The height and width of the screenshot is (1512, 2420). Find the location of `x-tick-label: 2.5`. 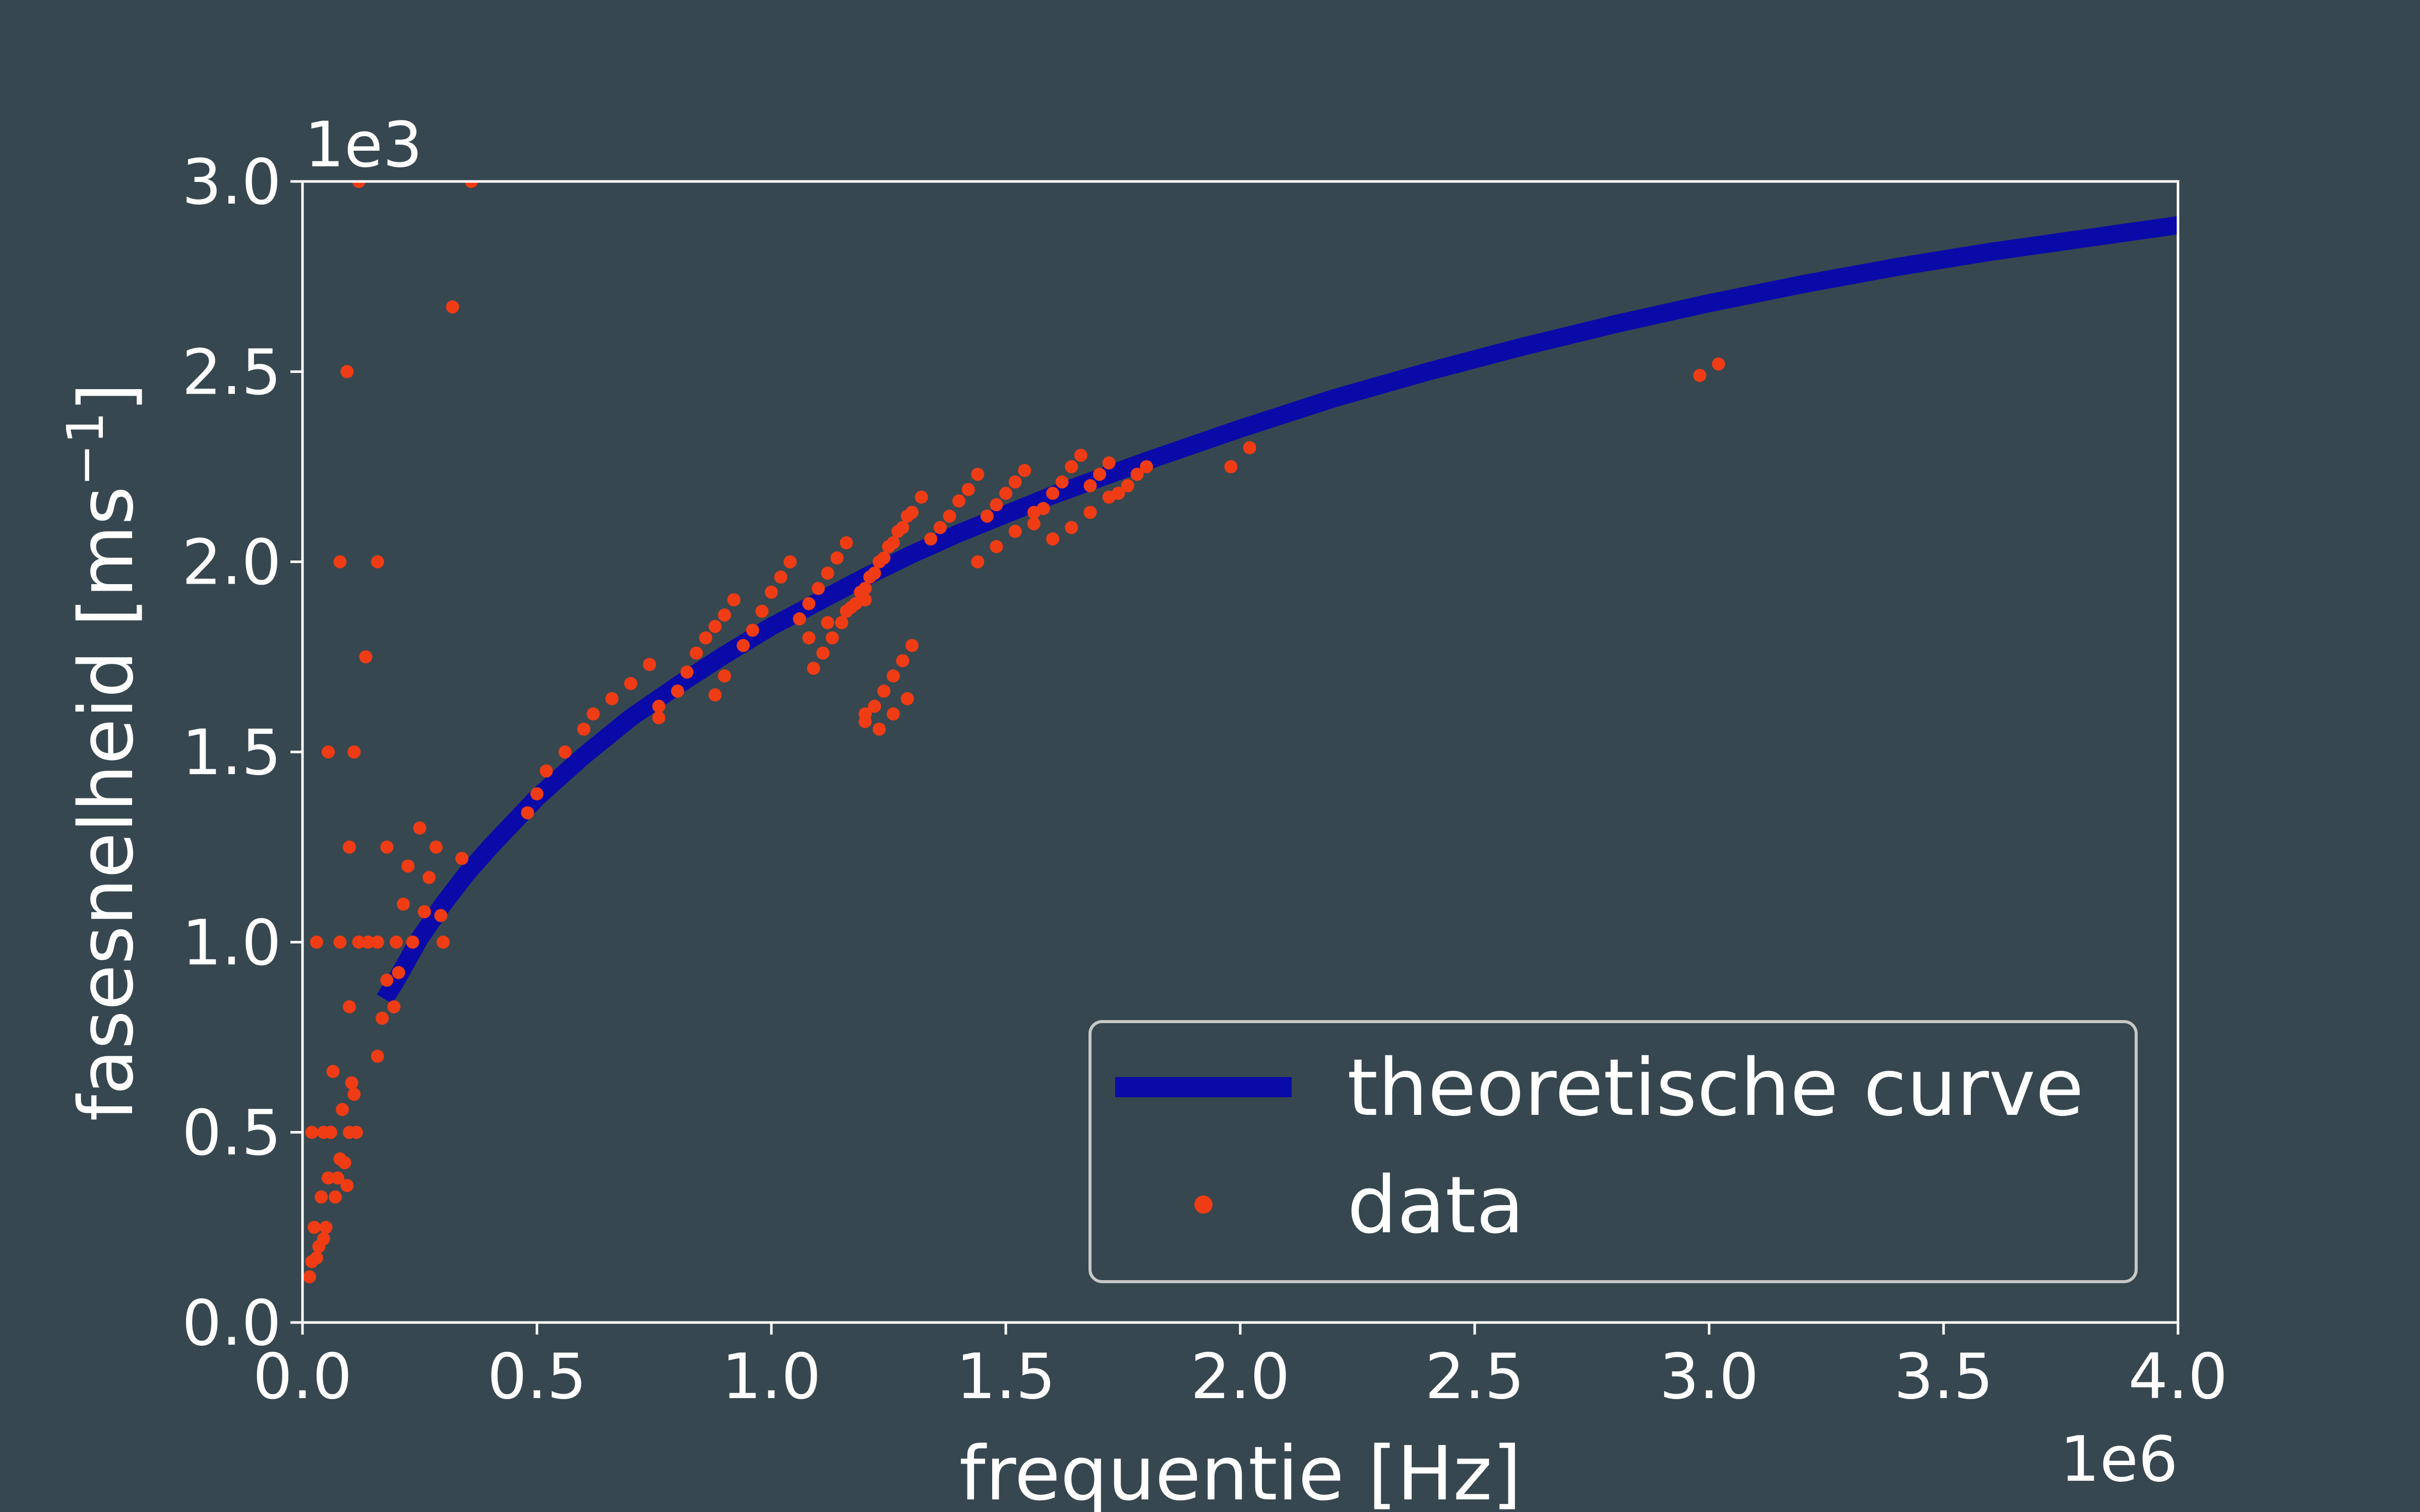

x-tick-label: 2.5 is located at coordinates (1474, 1377).